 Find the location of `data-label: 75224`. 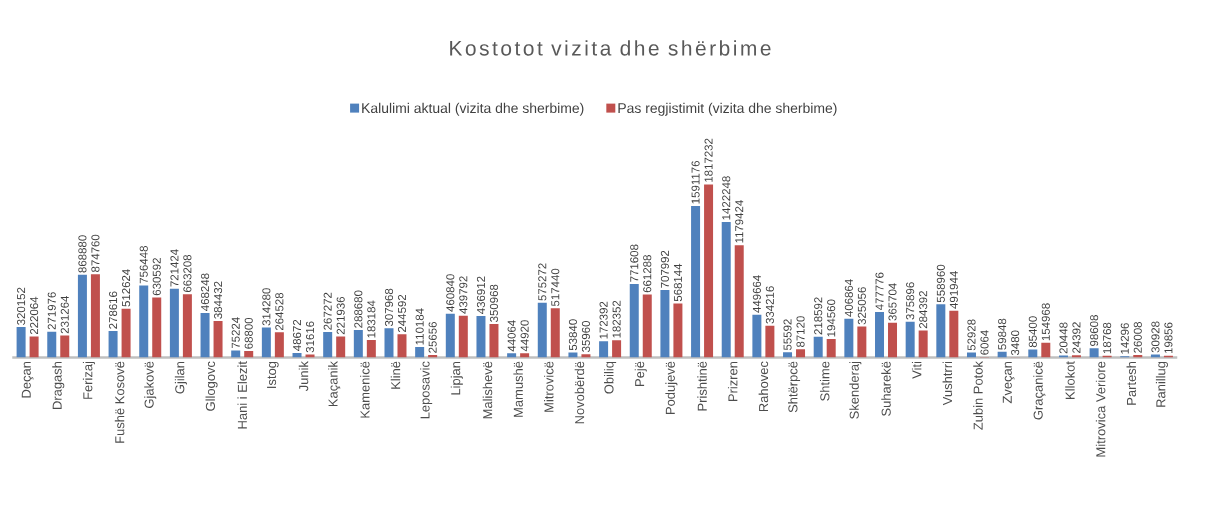

data-label: 75224 is located at coordinates (235, 333).